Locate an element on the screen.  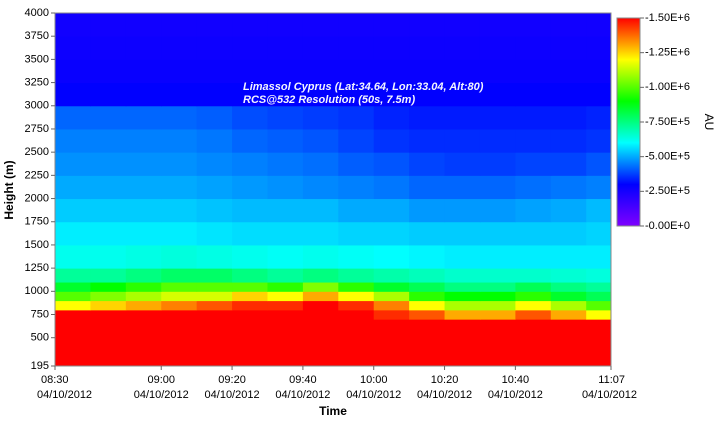
x-tick-label: 09:40 is located at coordinates (303, 380).